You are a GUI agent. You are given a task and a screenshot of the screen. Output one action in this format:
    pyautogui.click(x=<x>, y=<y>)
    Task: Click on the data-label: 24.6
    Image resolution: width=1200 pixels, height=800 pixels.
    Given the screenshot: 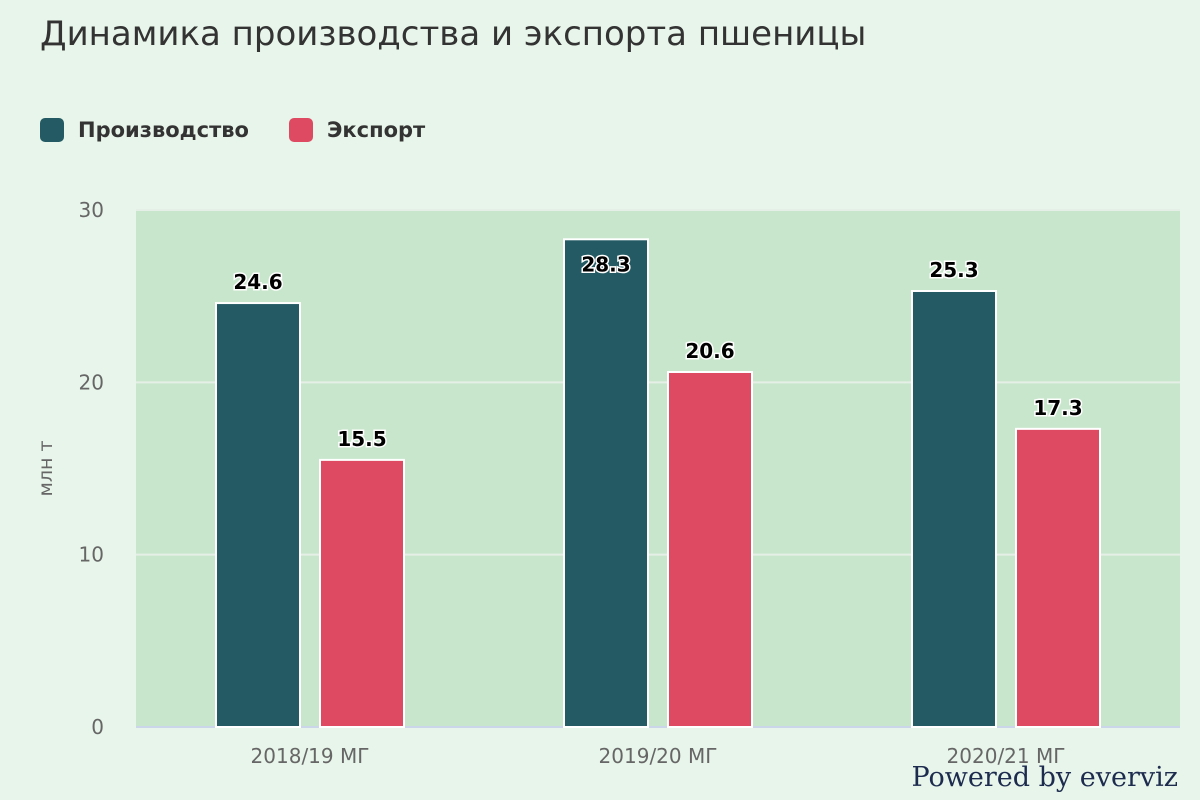 What is the action you would take?
    pyautogui.click(x=257, y=282)
    